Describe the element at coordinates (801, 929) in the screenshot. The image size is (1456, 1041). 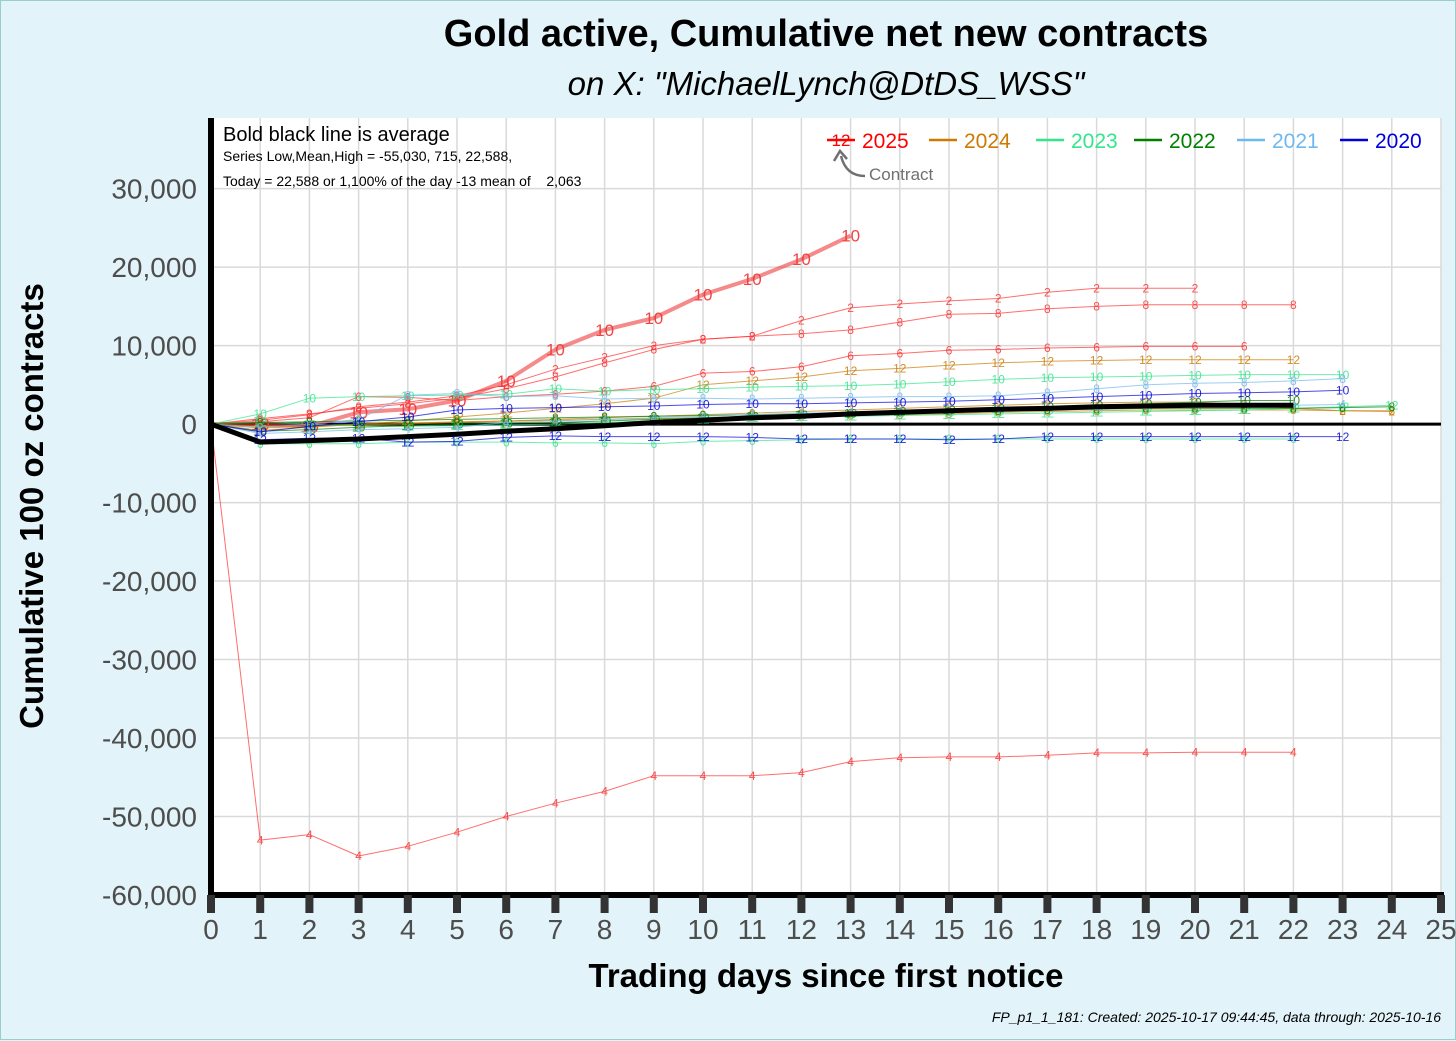
I see `x-tick-label: 12` at that location.